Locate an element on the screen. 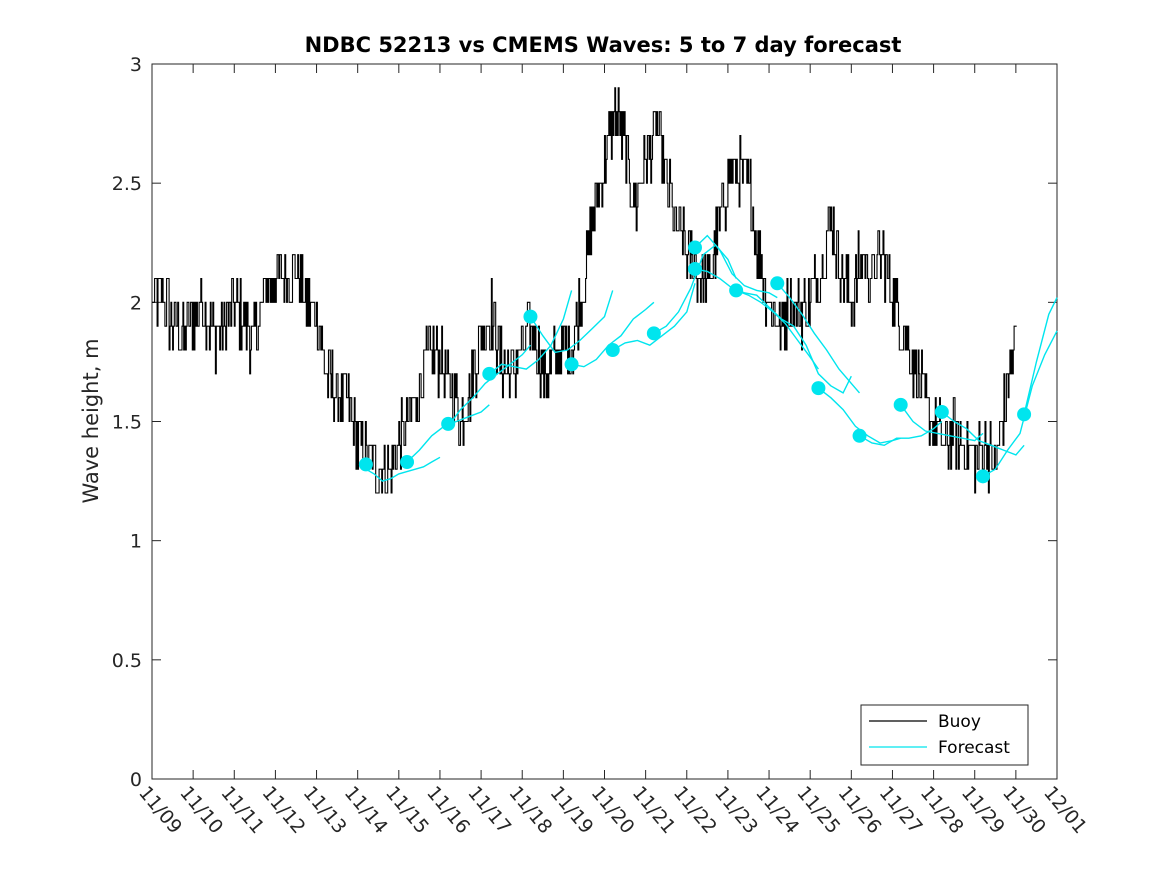 The image size is (1167, 875). y-tick-label: 2.5 is located at coordinates (127, 184).